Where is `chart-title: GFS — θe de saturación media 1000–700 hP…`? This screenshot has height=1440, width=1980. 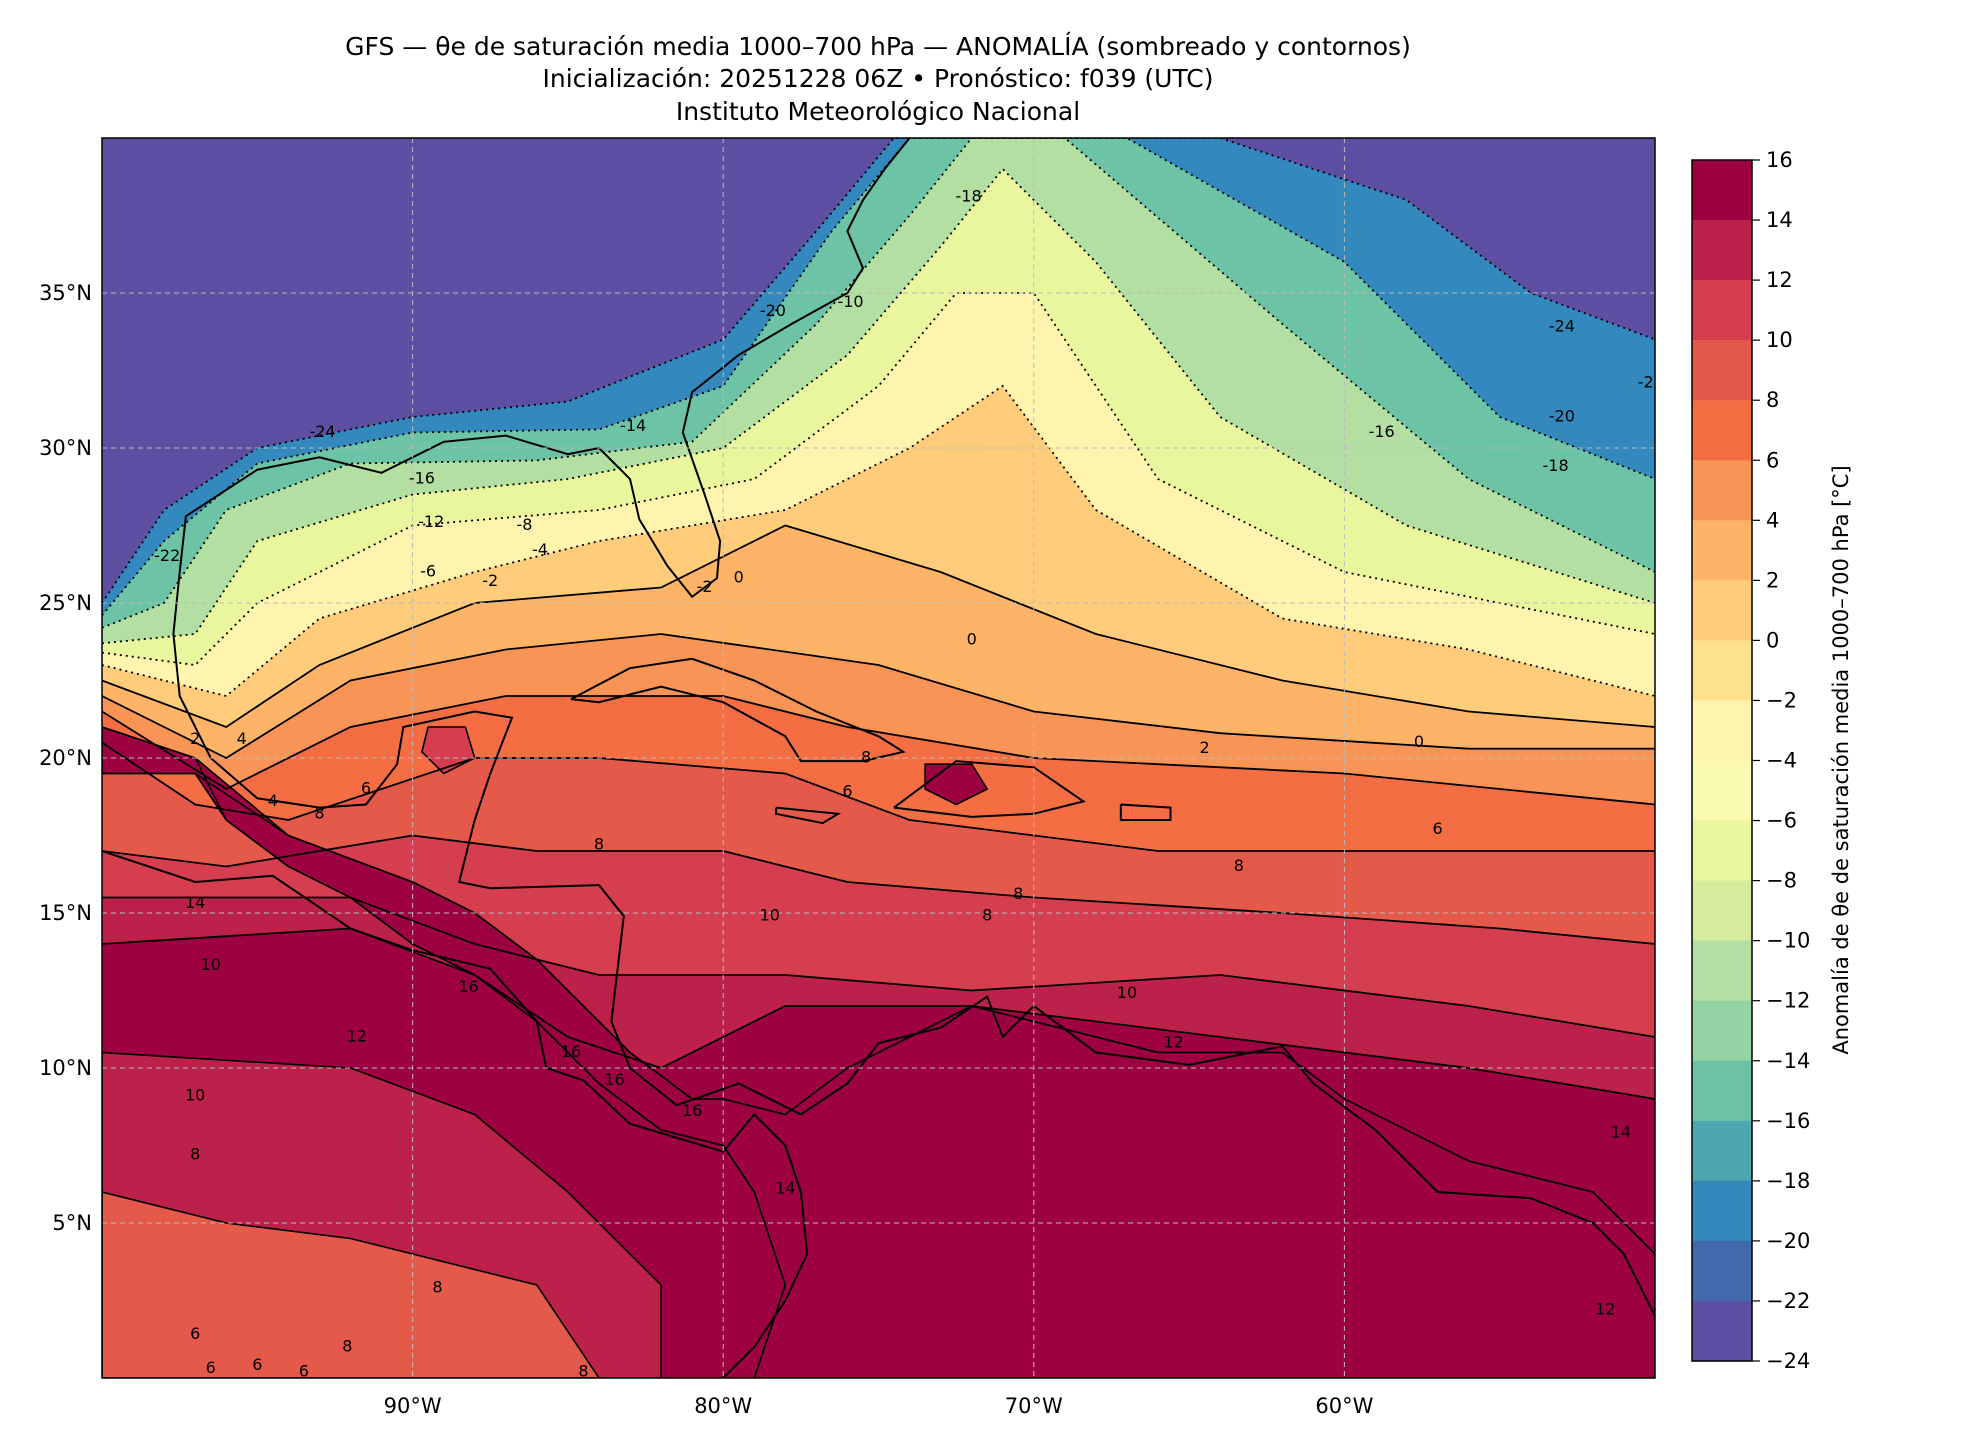
chart-title: GFS — θe de saturación media 1000–700 hP… is located at coordinates (878, 79).